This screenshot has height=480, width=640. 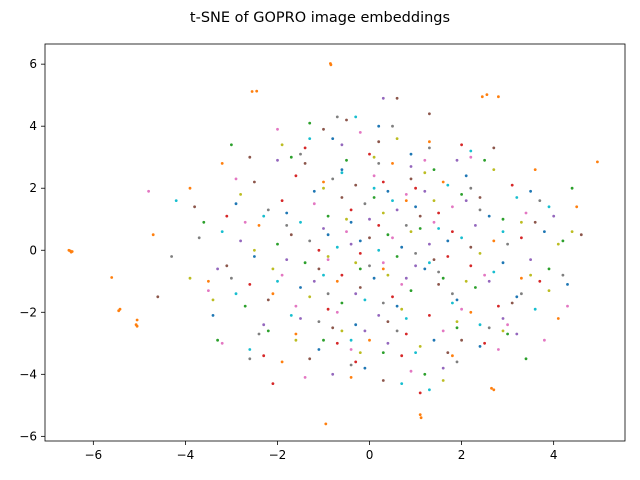 What do you see at coordinates (28, 312) in the screenshot?
I see `y-tick-label: −2` at bounding box center [28, 312].